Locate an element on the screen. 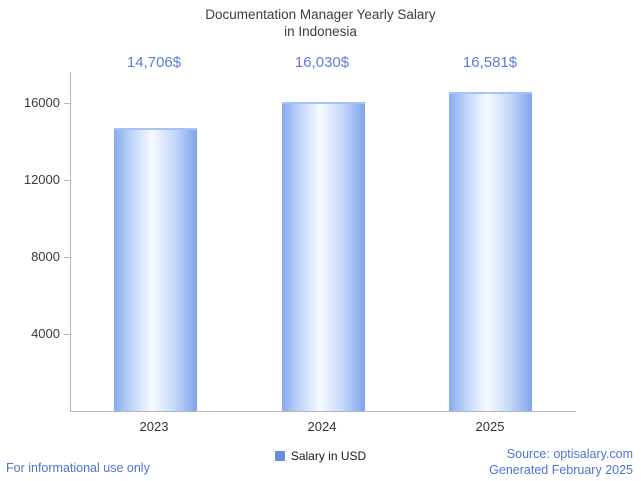  legend: Salary in USD is located at coordinates (320, 456).